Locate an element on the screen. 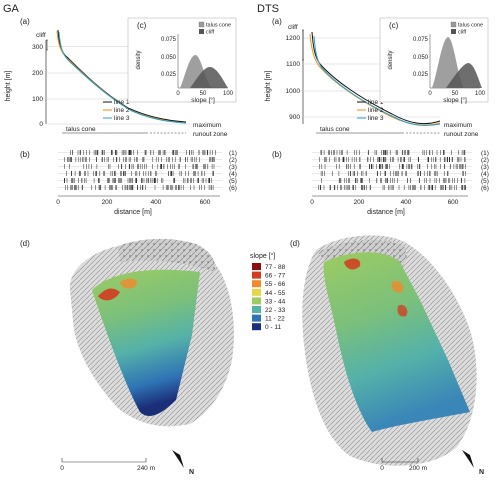 The height and width of the screenshot is (484, 500). ylabel-ga: height [m] is located at coordinates (8, 86).